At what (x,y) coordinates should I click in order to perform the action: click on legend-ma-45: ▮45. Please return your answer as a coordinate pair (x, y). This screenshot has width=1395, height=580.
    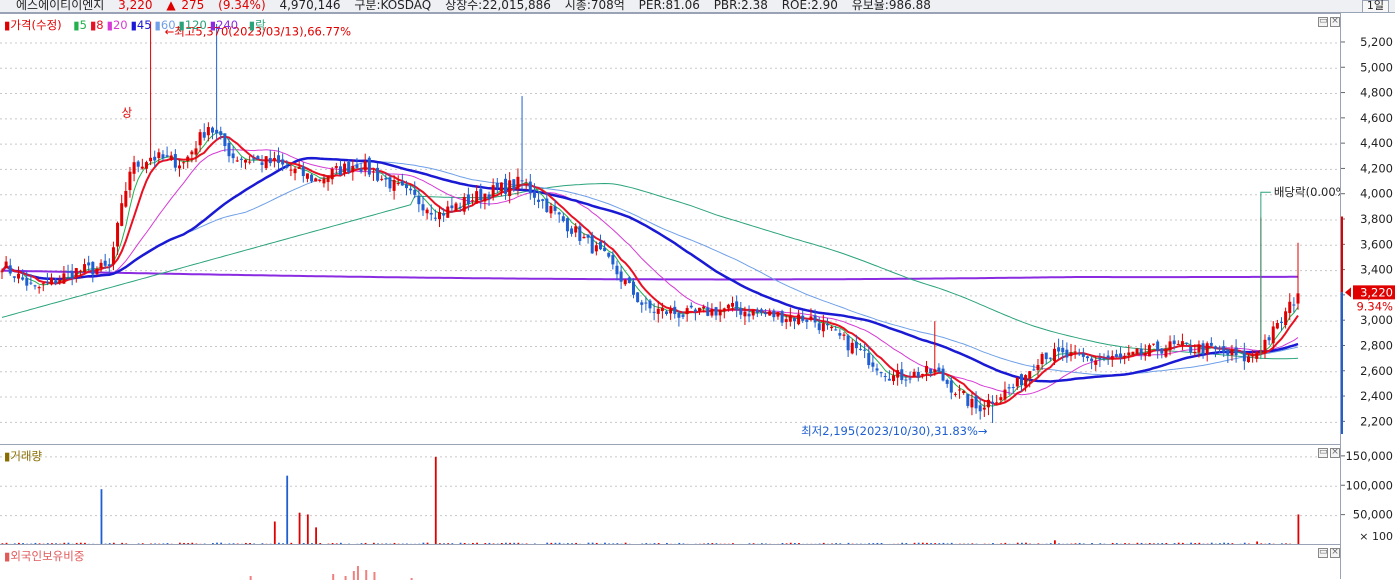
    Looking at the image, I should click on (141, 25).